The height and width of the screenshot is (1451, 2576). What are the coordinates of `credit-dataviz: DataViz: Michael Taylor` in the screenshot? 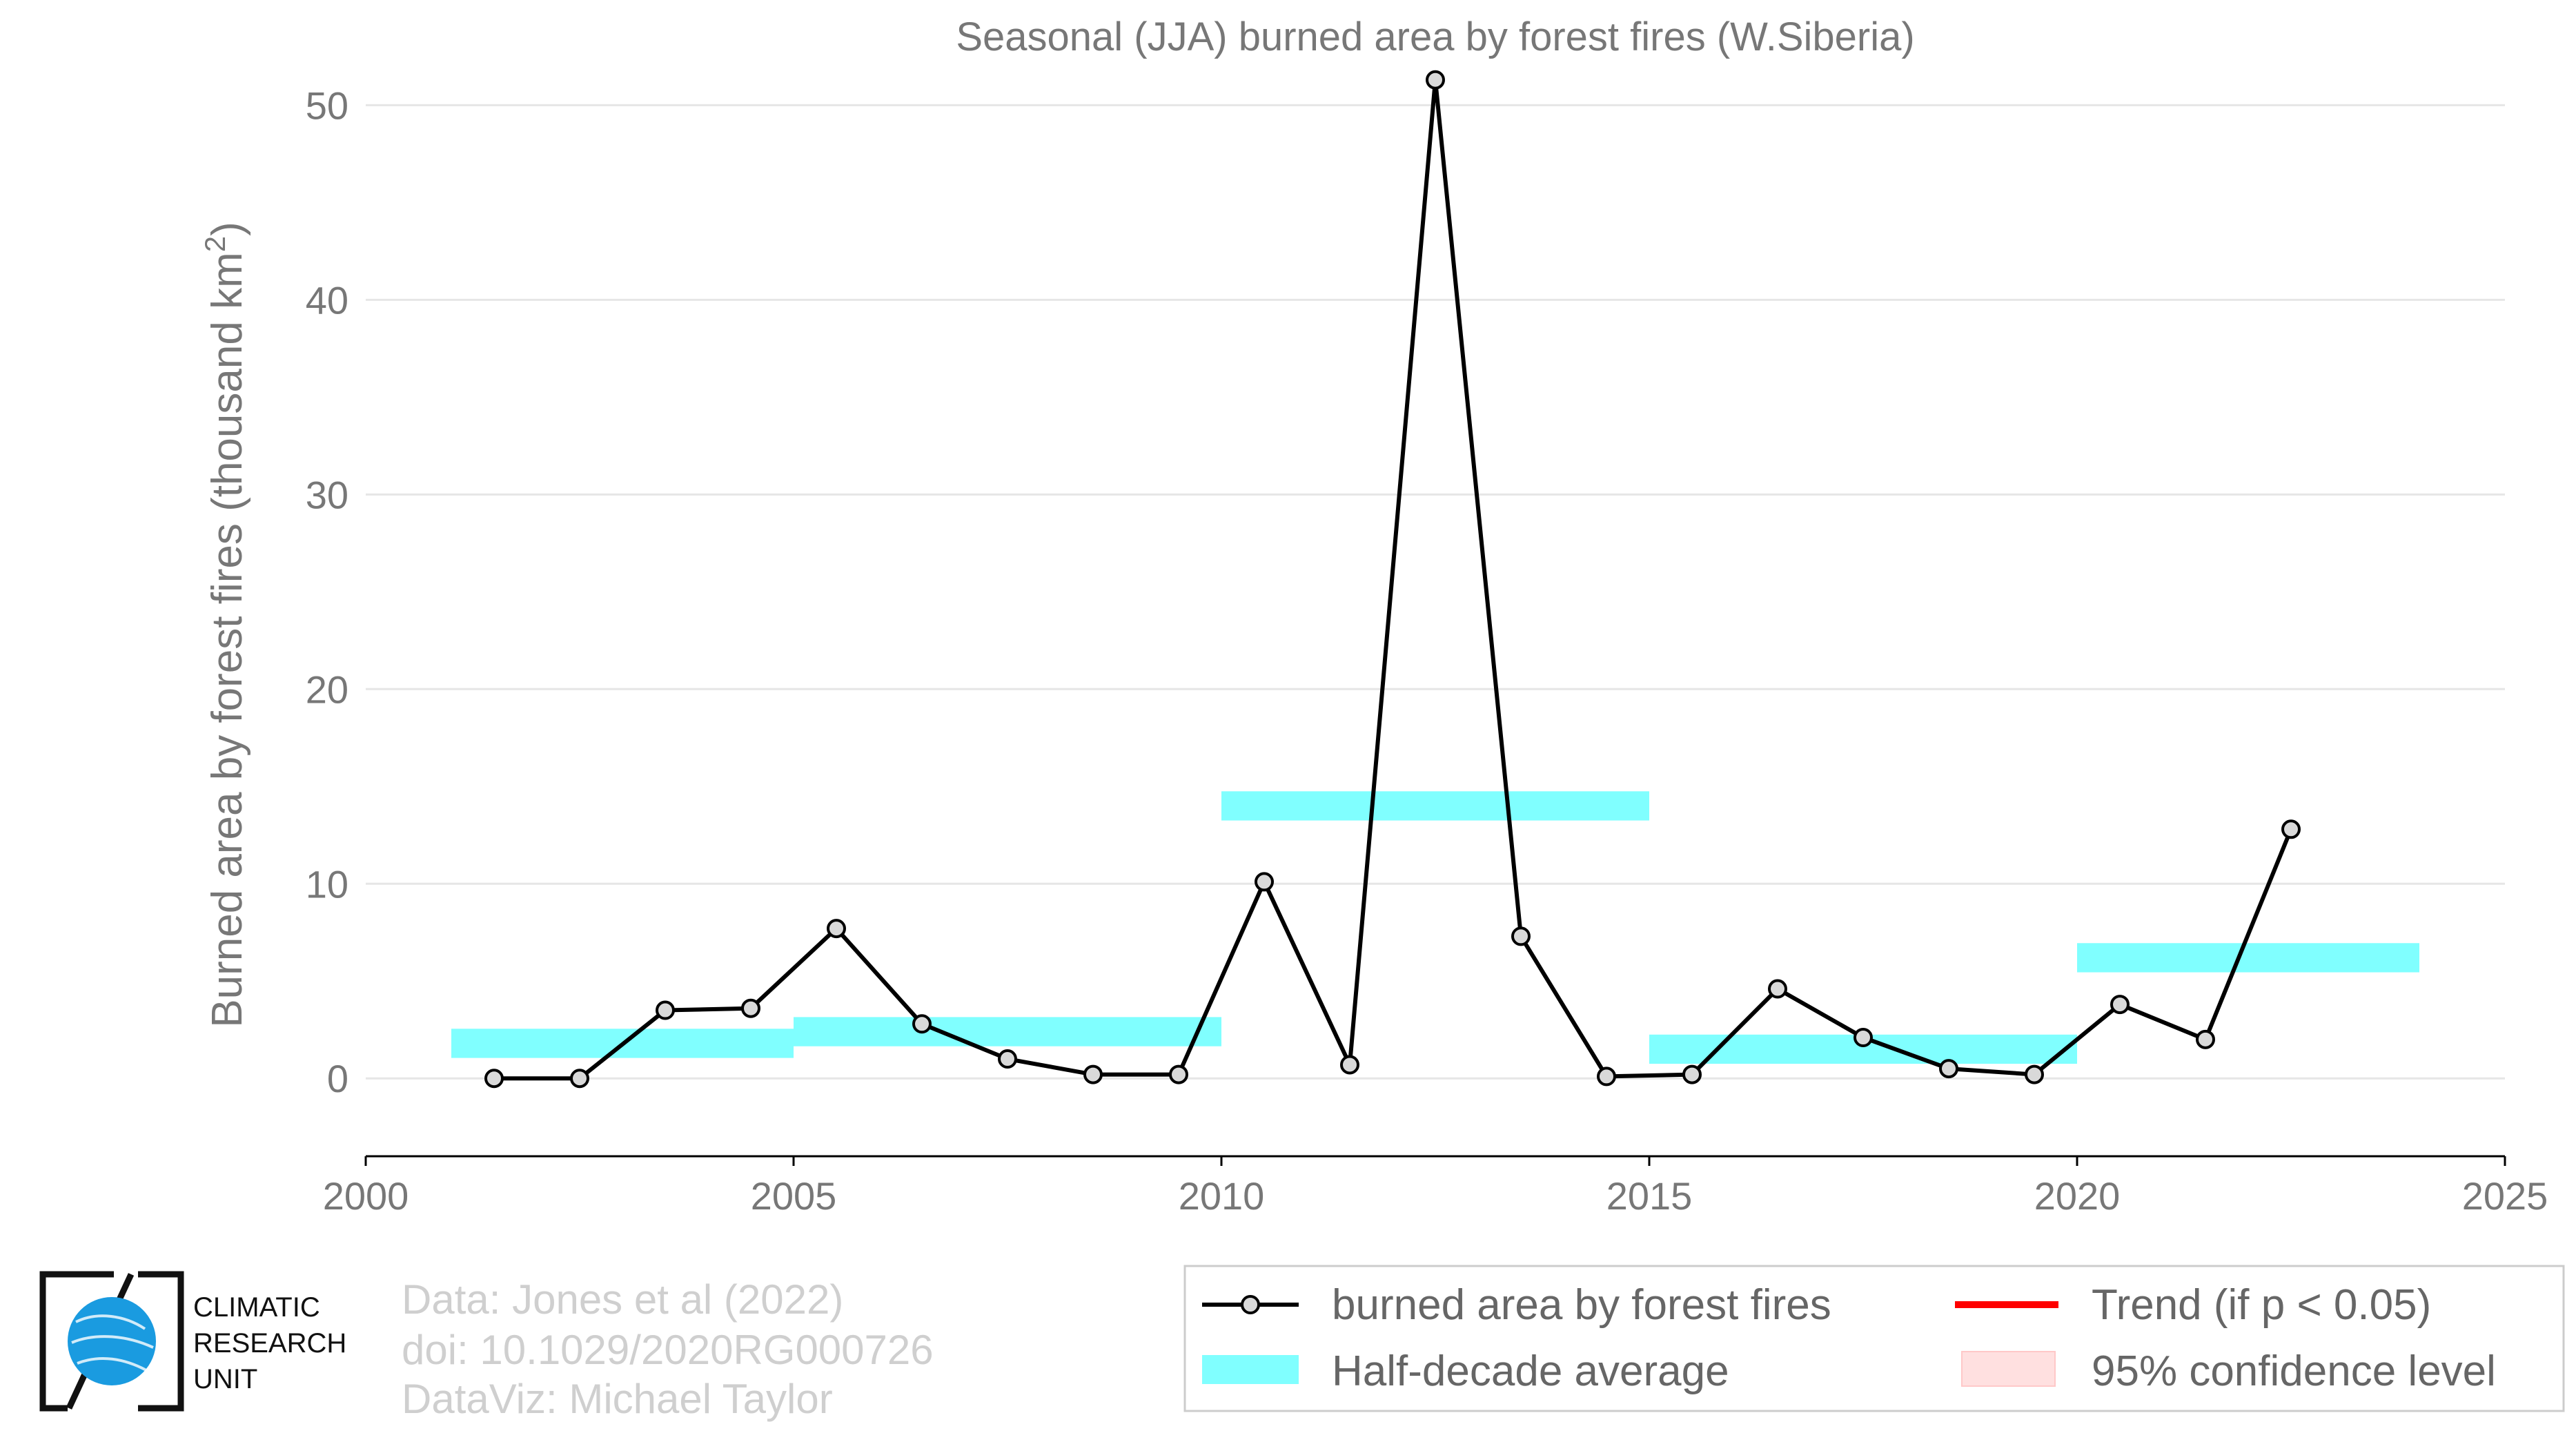 It's located at (617, 1399).